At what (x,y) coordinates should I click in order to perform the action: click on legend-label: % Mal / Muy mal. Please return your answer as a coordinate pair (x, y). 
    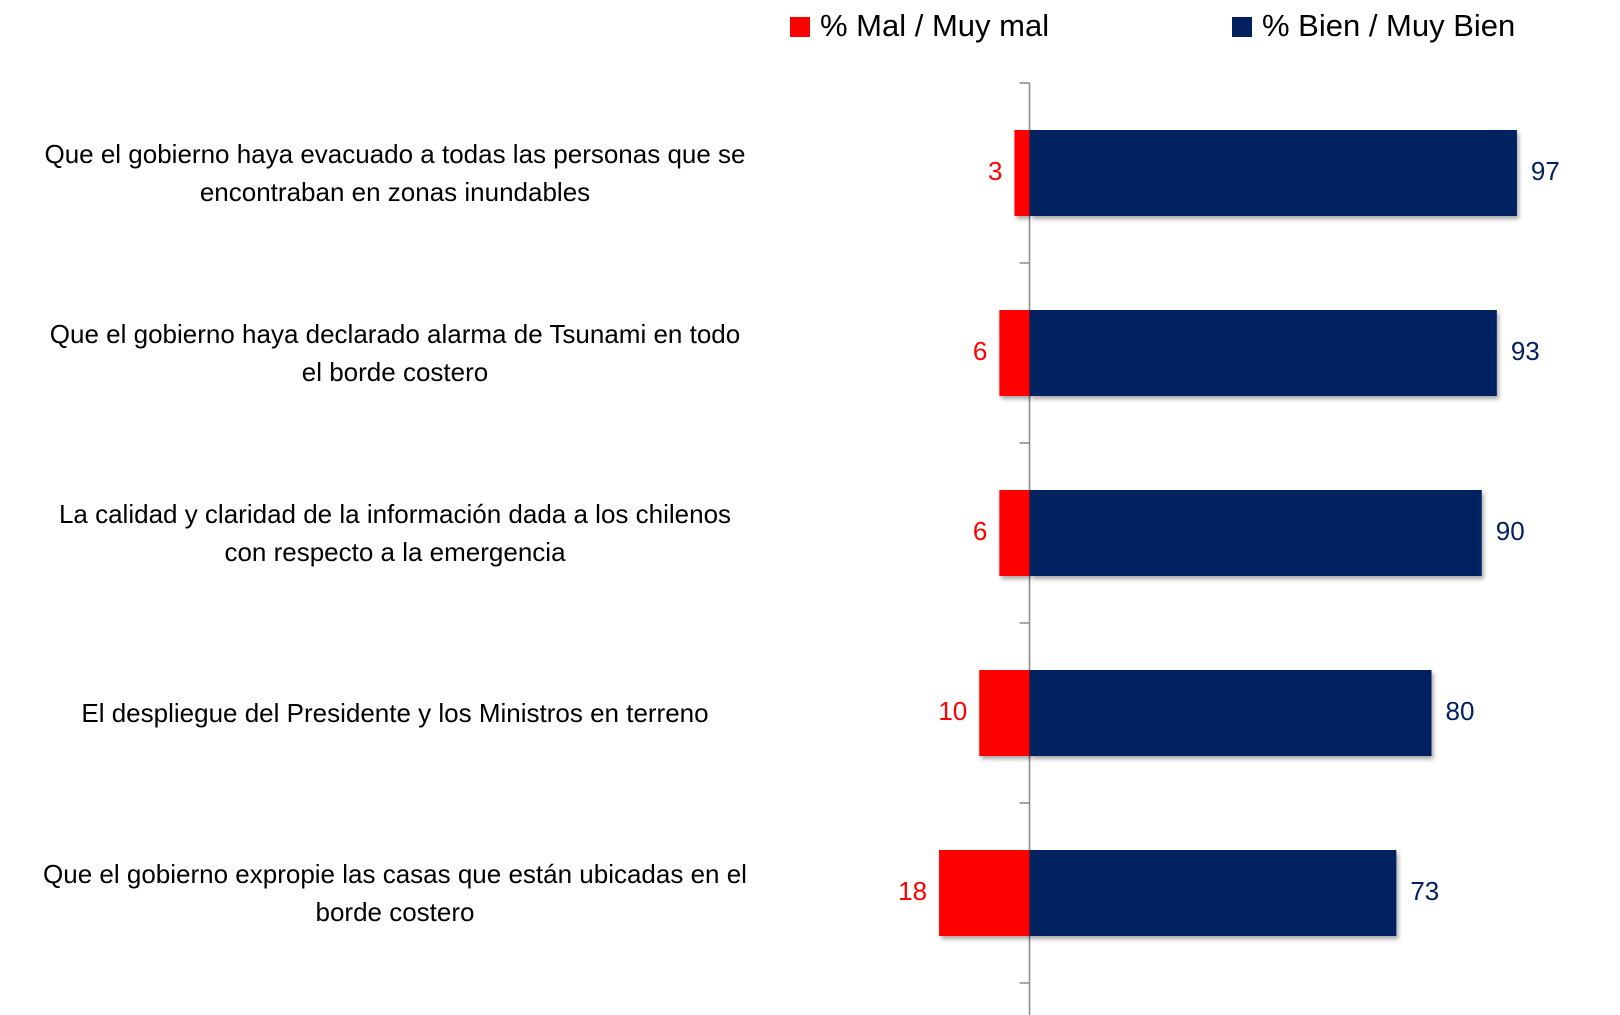
    Looking at the image, I should click on (934, 25).